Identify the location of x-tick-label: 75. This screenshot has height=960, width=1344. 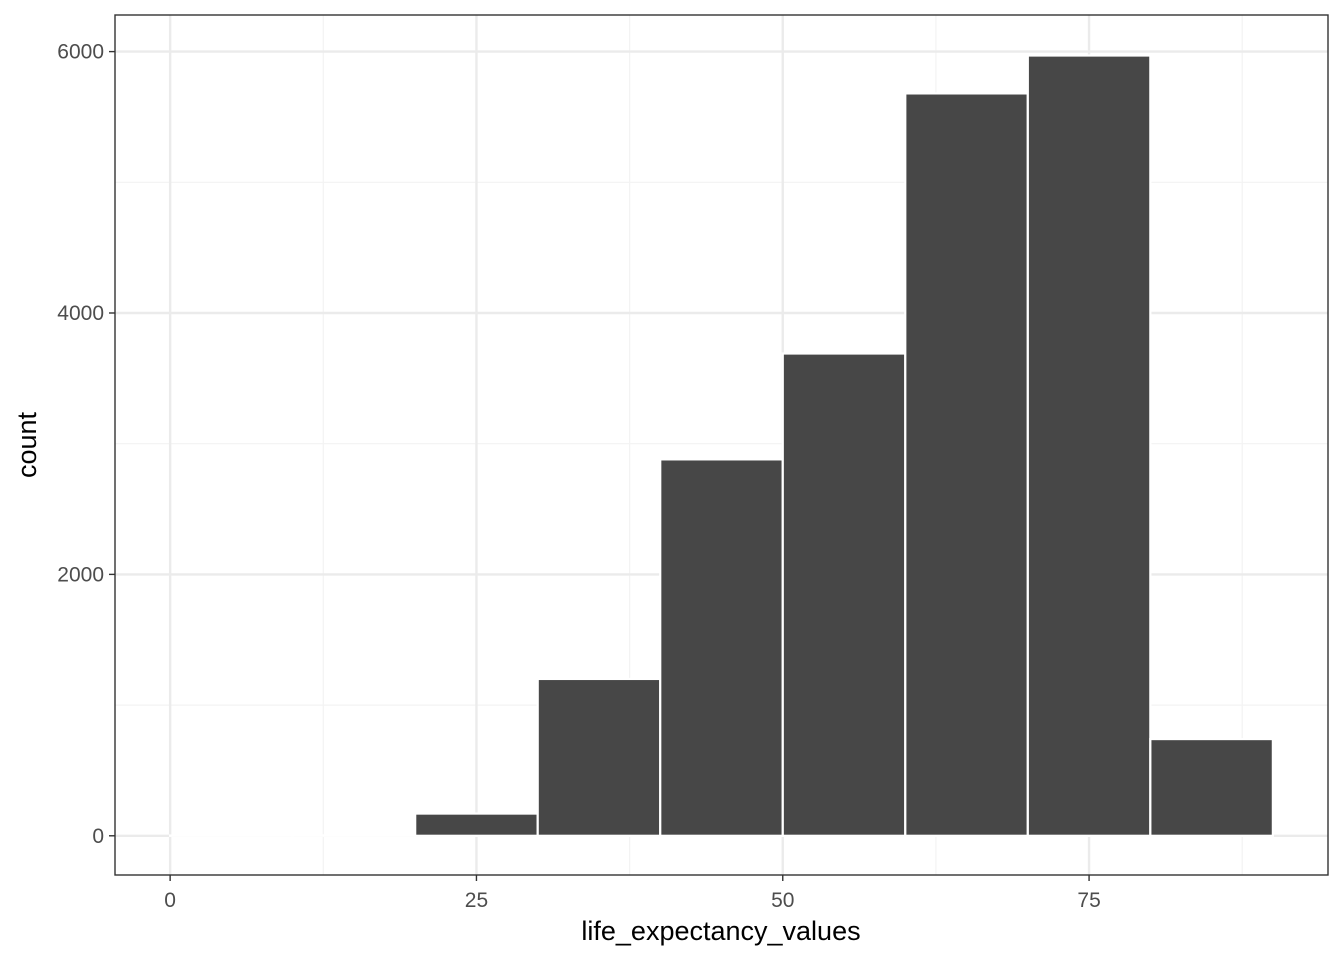
(1088, 900).